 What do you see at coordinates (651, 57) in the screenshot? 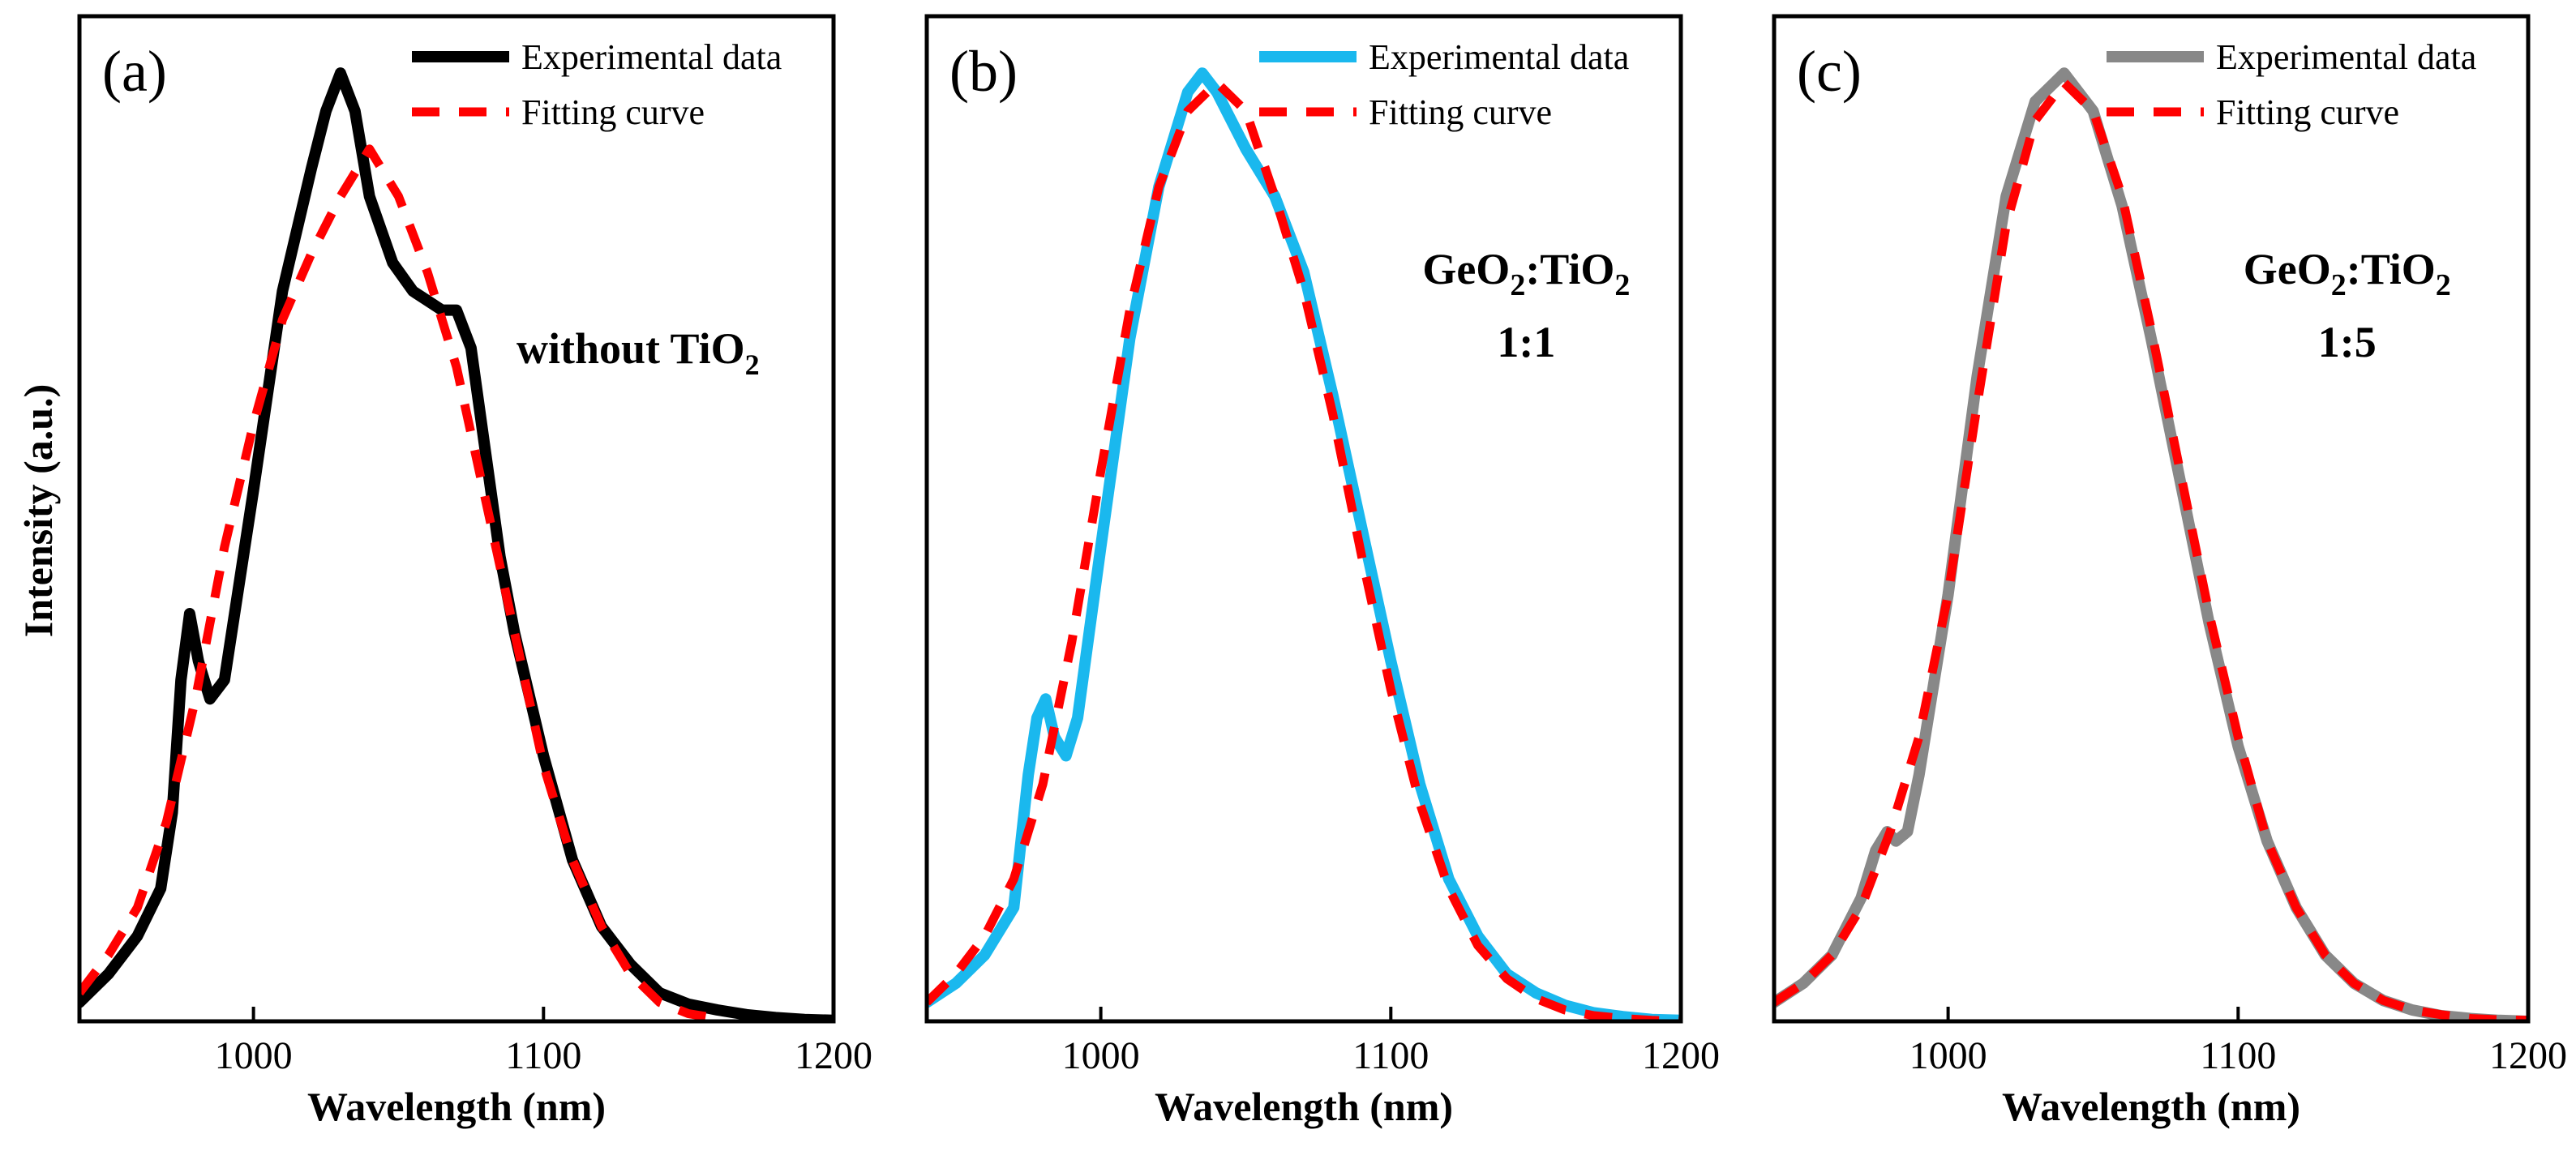
I see `legend-label-experimental-data-a: Experimental data` at bounding box center [651, 57].